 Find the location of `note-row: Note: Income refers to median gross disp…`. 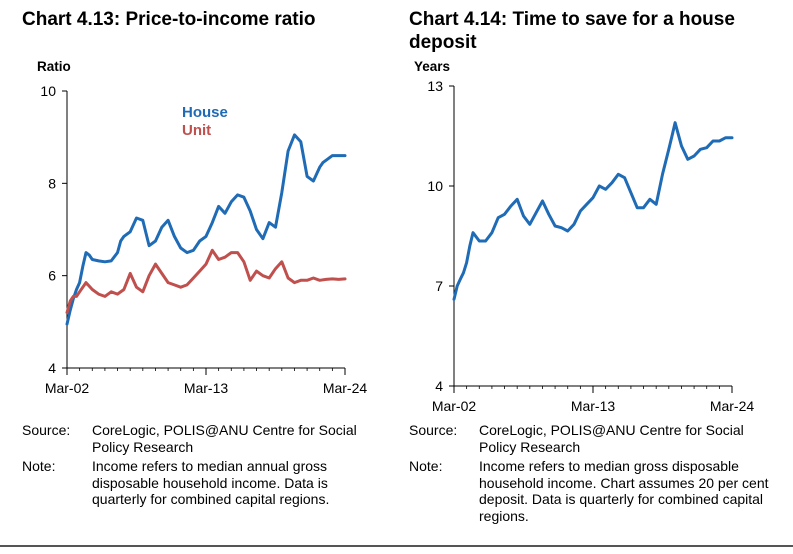

note-row: Note: Income refers to median gross disp… is located at coordinates (594, 491).